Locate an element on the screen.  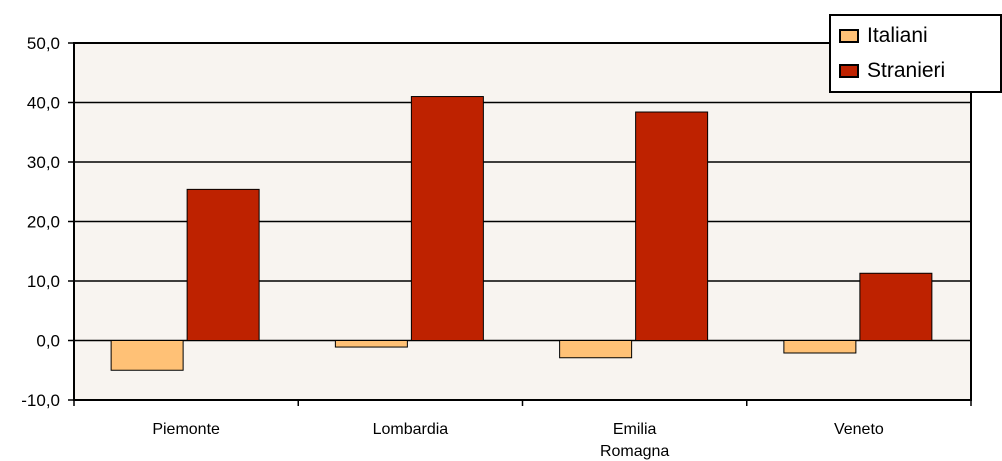
y-tick-label: 10,0 is located at coordinates (43, 281).